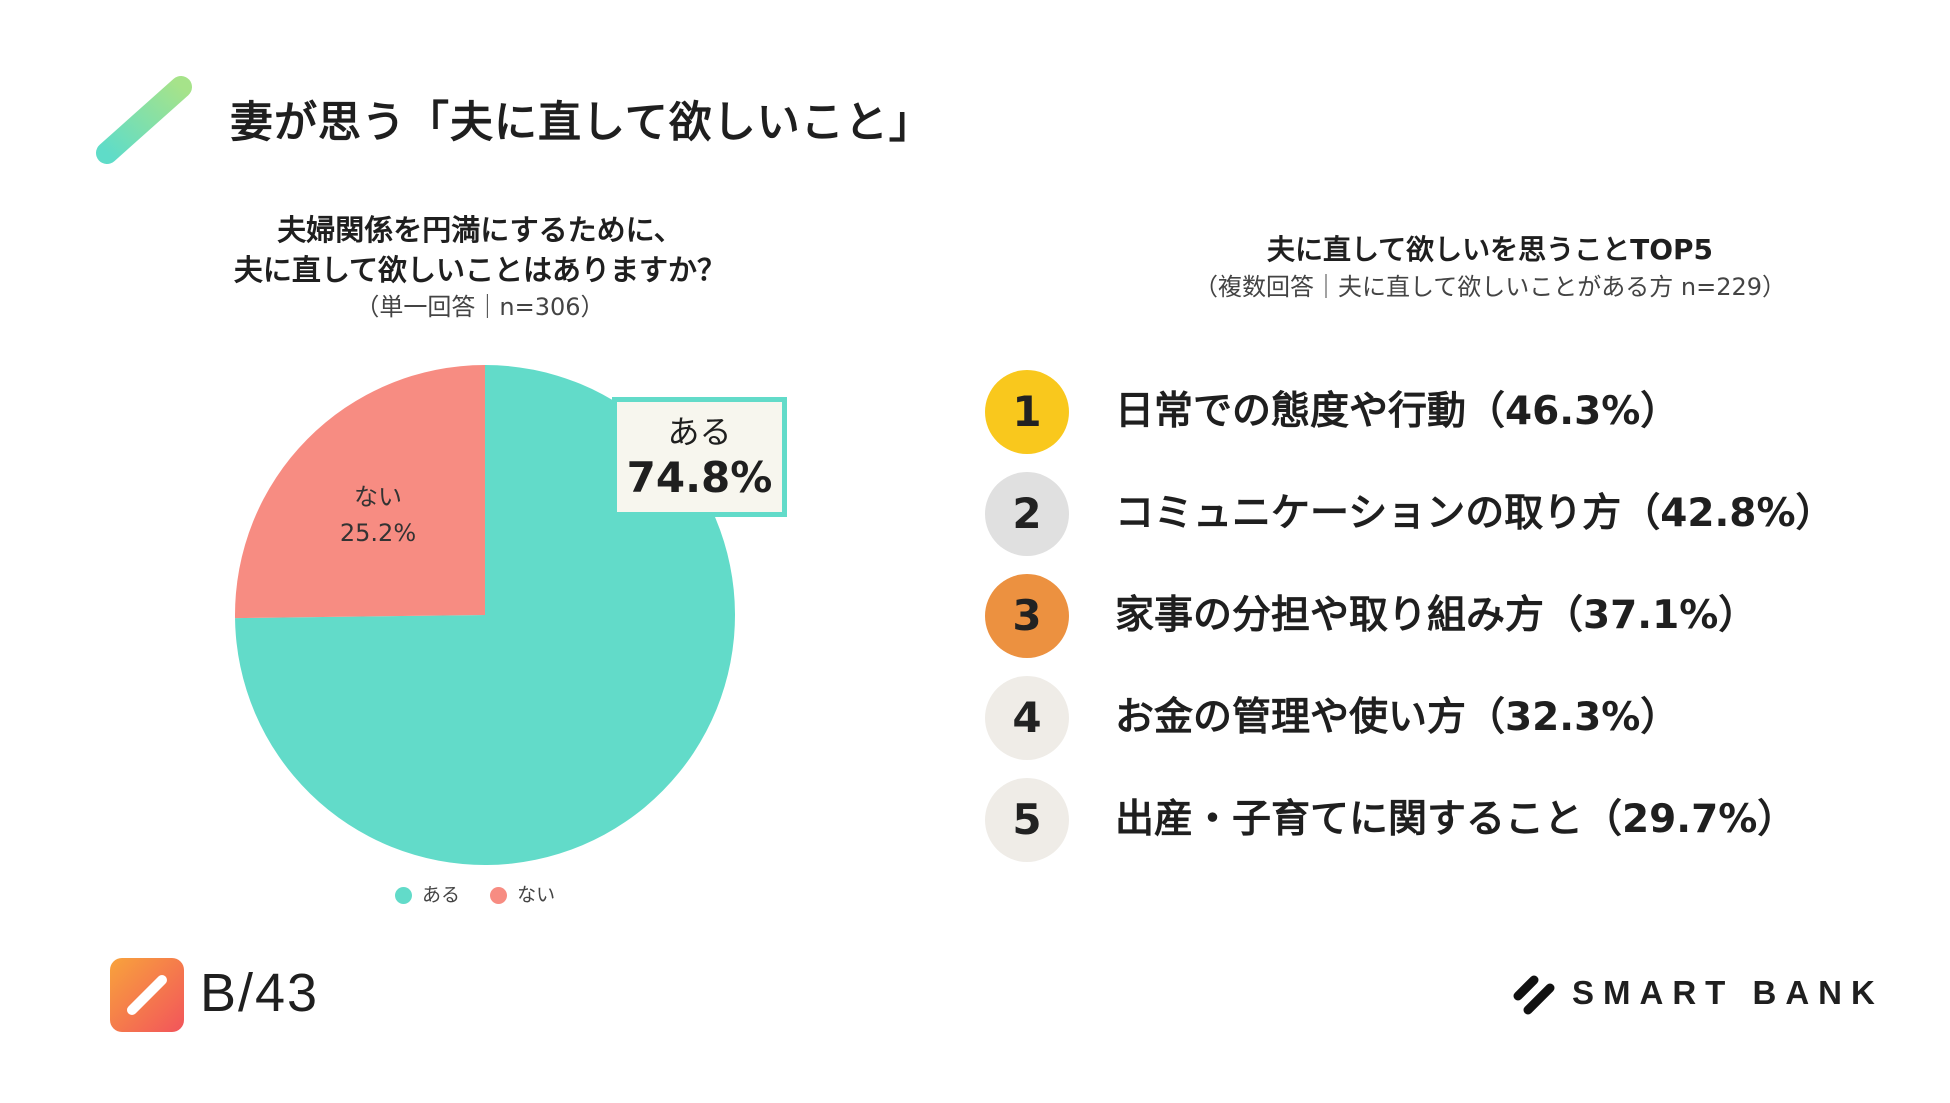 The height and width of the screenshot is (1103, 1950). Describe the element at coordinates (1490, 287) in the screenshot. I see `ranking-sample-note: （複数回答｜夫に直して欲しいことがある方 n=229）` at that location.